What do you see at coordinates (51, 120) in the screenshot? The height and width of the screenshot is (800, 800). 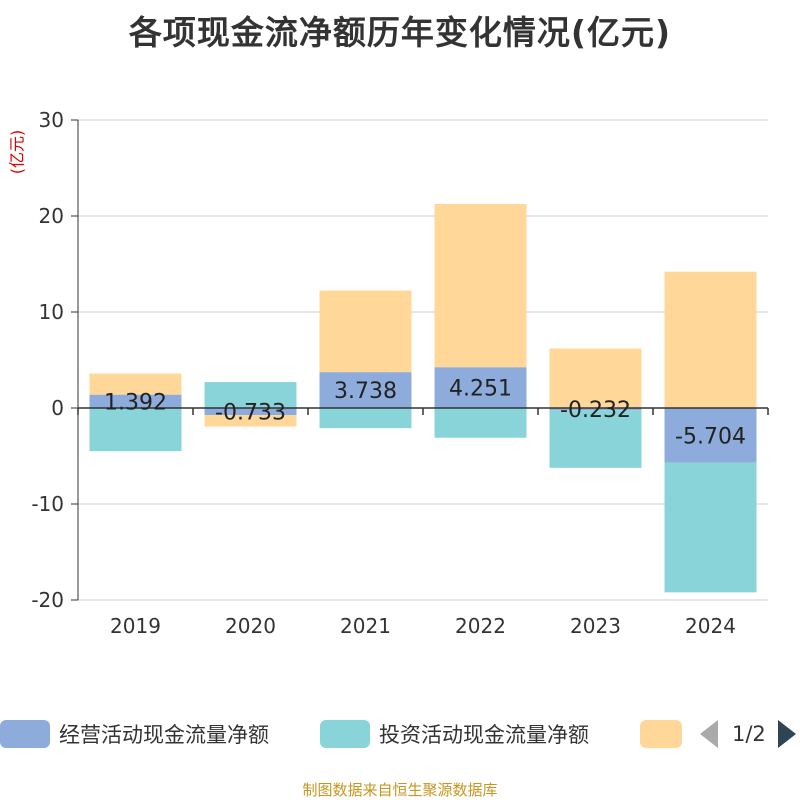 I see `y-tick-label: 30` at bounding box center [51, 120].